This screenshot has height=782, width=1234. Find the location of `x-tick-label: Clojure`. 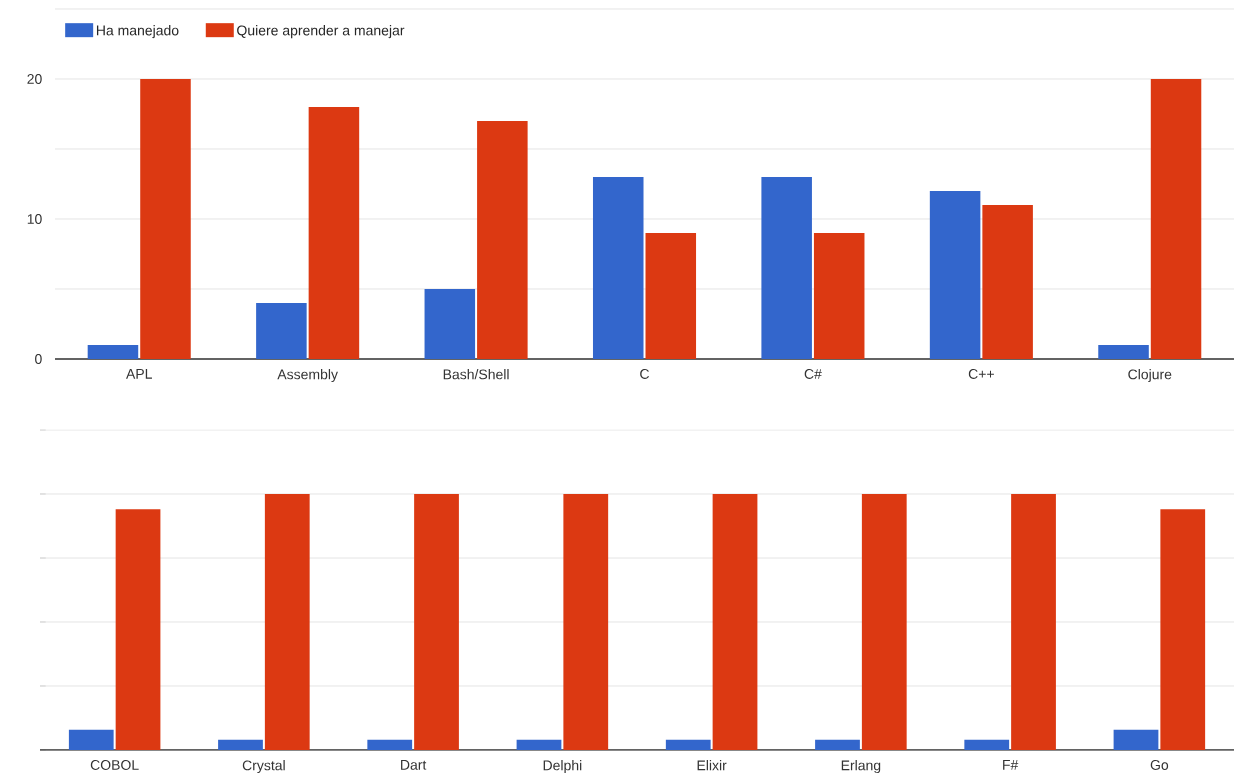

x-tick-label: Clojure is located at coordinates (1150, 376).